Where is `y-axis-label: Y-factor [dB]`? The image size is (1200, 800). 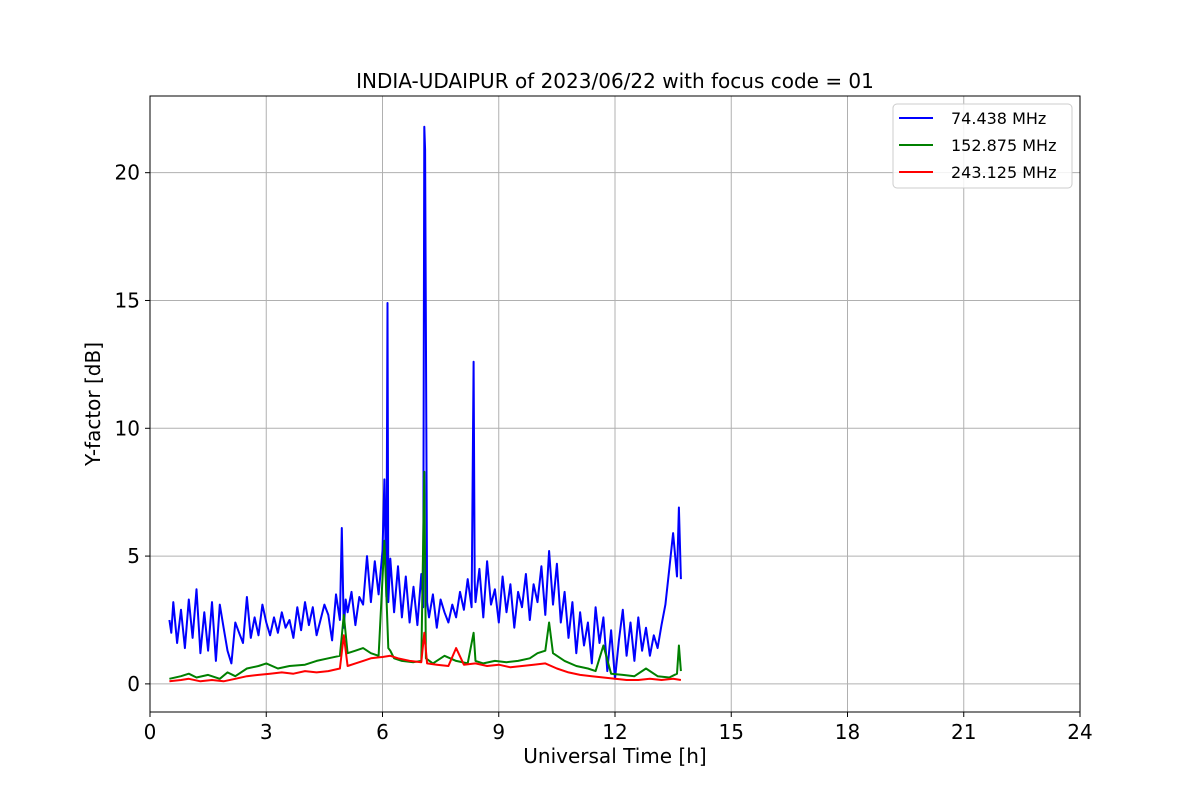
y-axis-label: Y-factor [dB] is located at coordinates (93, 404).